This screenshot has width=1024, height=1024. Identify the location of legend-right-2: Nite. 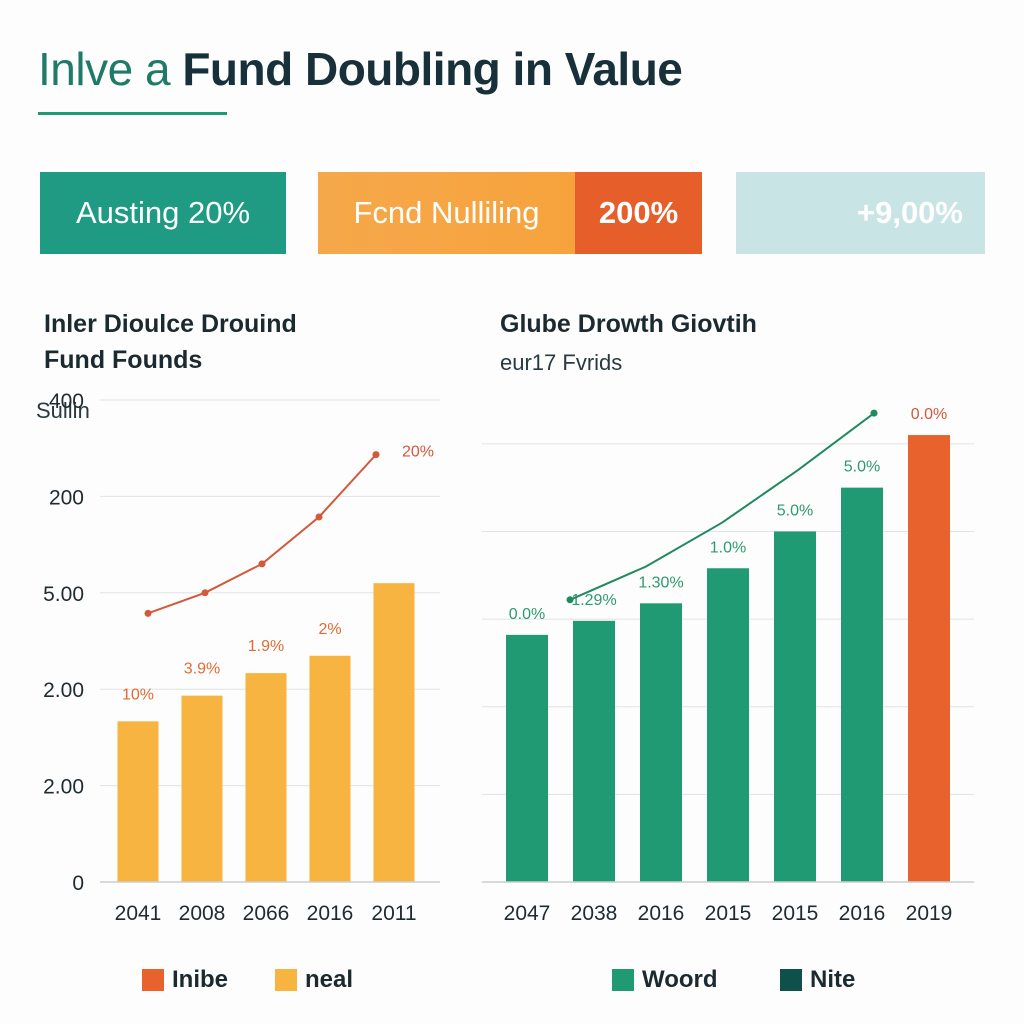
(817, 980).